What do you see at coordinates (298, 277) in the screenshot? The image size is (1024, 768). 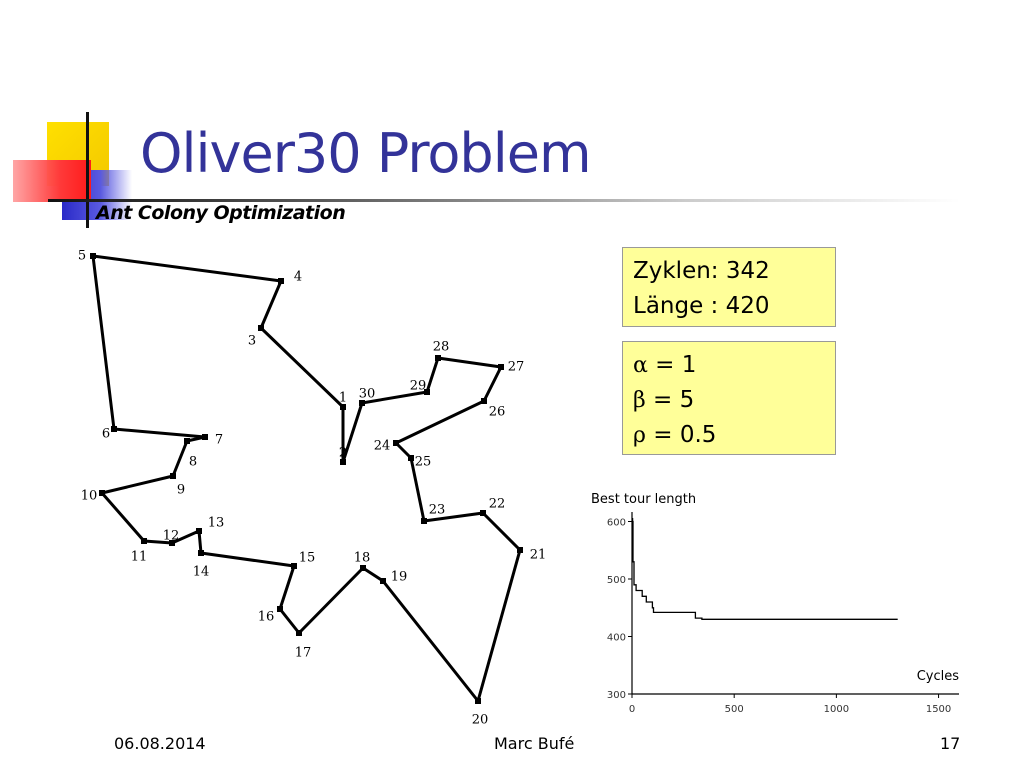 I see `city-label-4: 4` at bounding box center [298, 277].